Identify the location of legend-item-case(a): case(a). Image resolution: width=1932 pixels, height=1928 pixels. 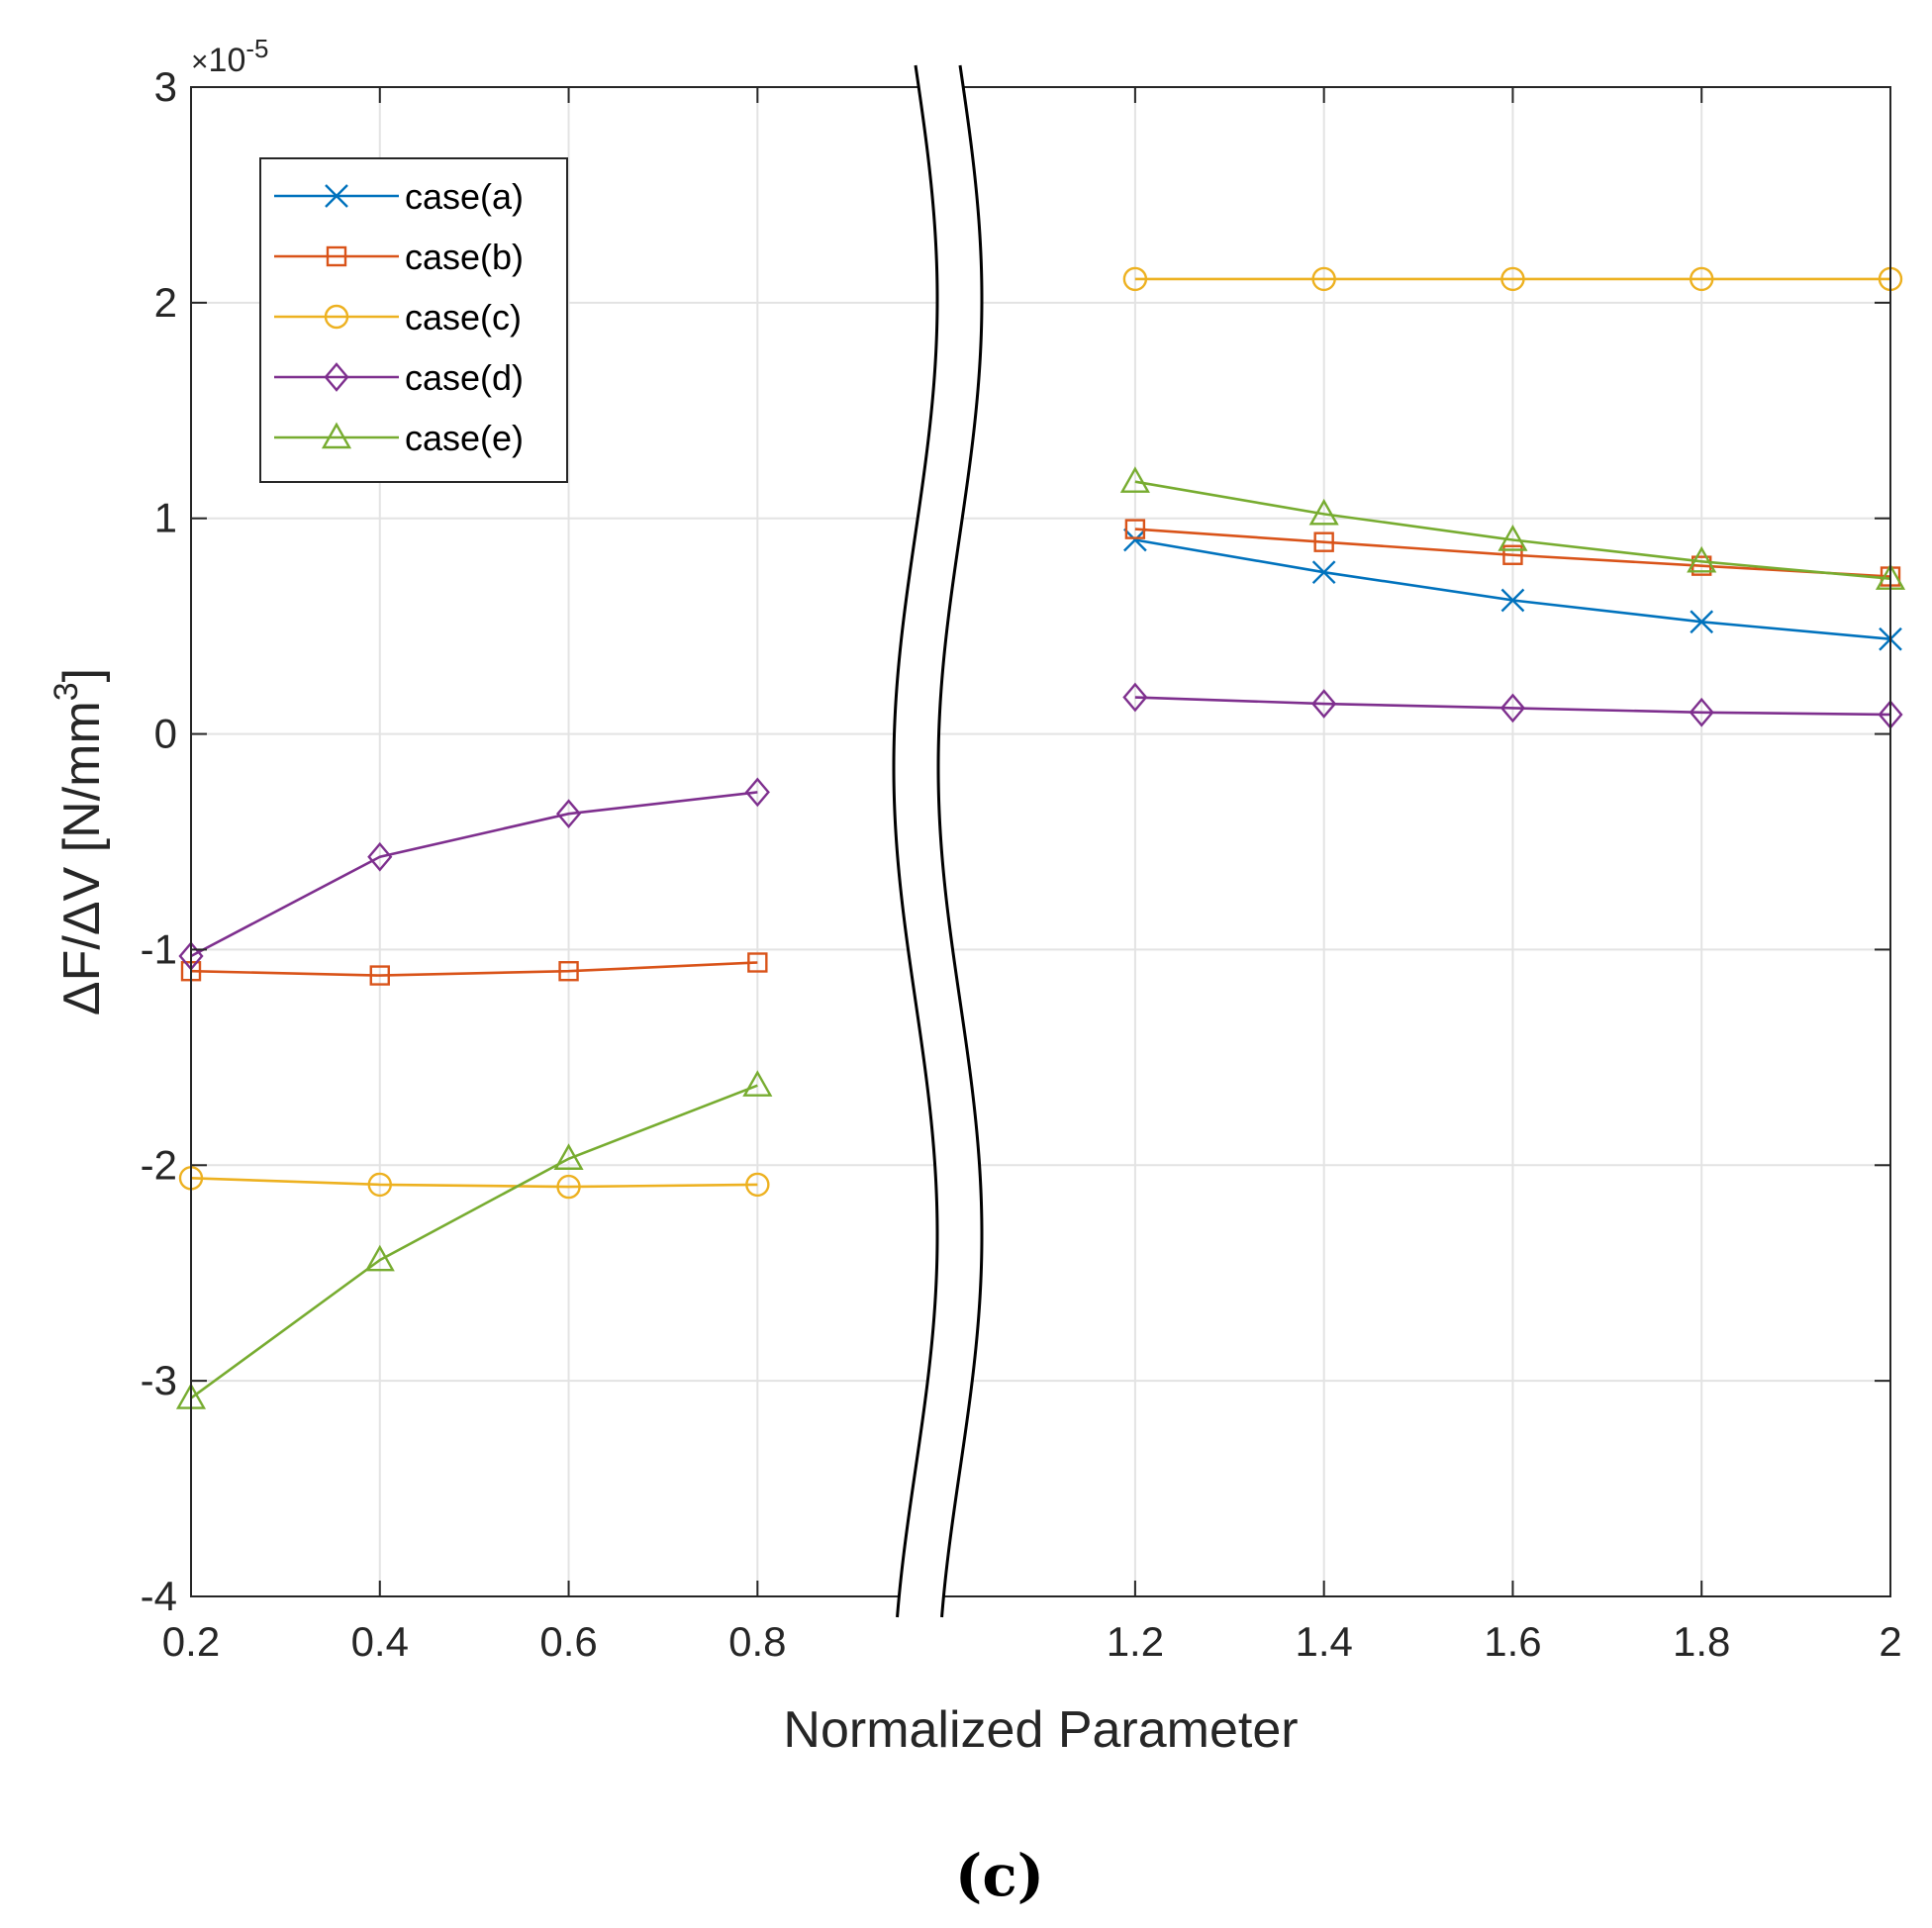
(399, 196).